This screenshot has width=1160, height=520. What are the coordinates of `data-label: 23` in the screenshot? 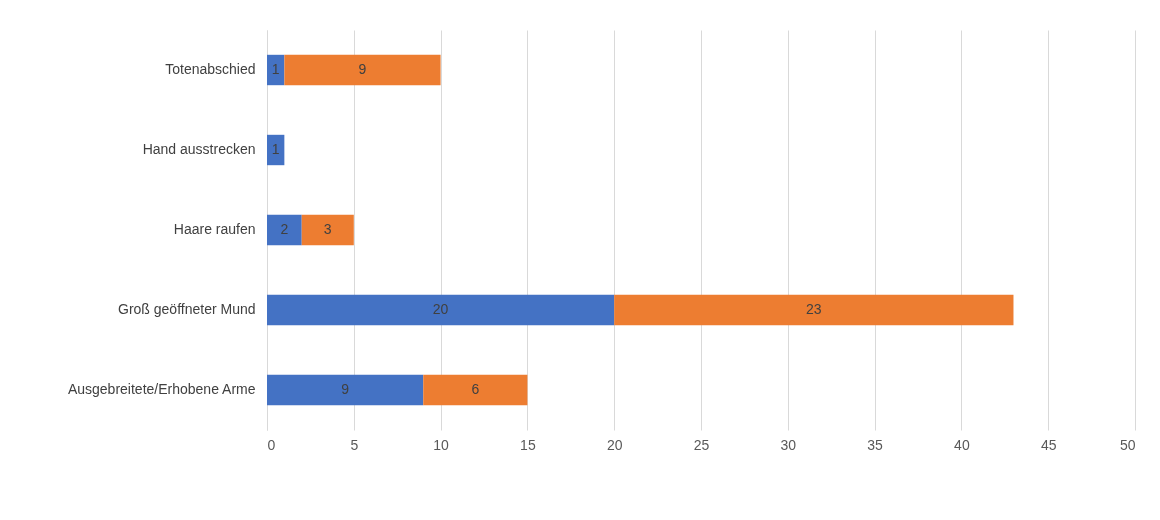 It's located at (814, 309).